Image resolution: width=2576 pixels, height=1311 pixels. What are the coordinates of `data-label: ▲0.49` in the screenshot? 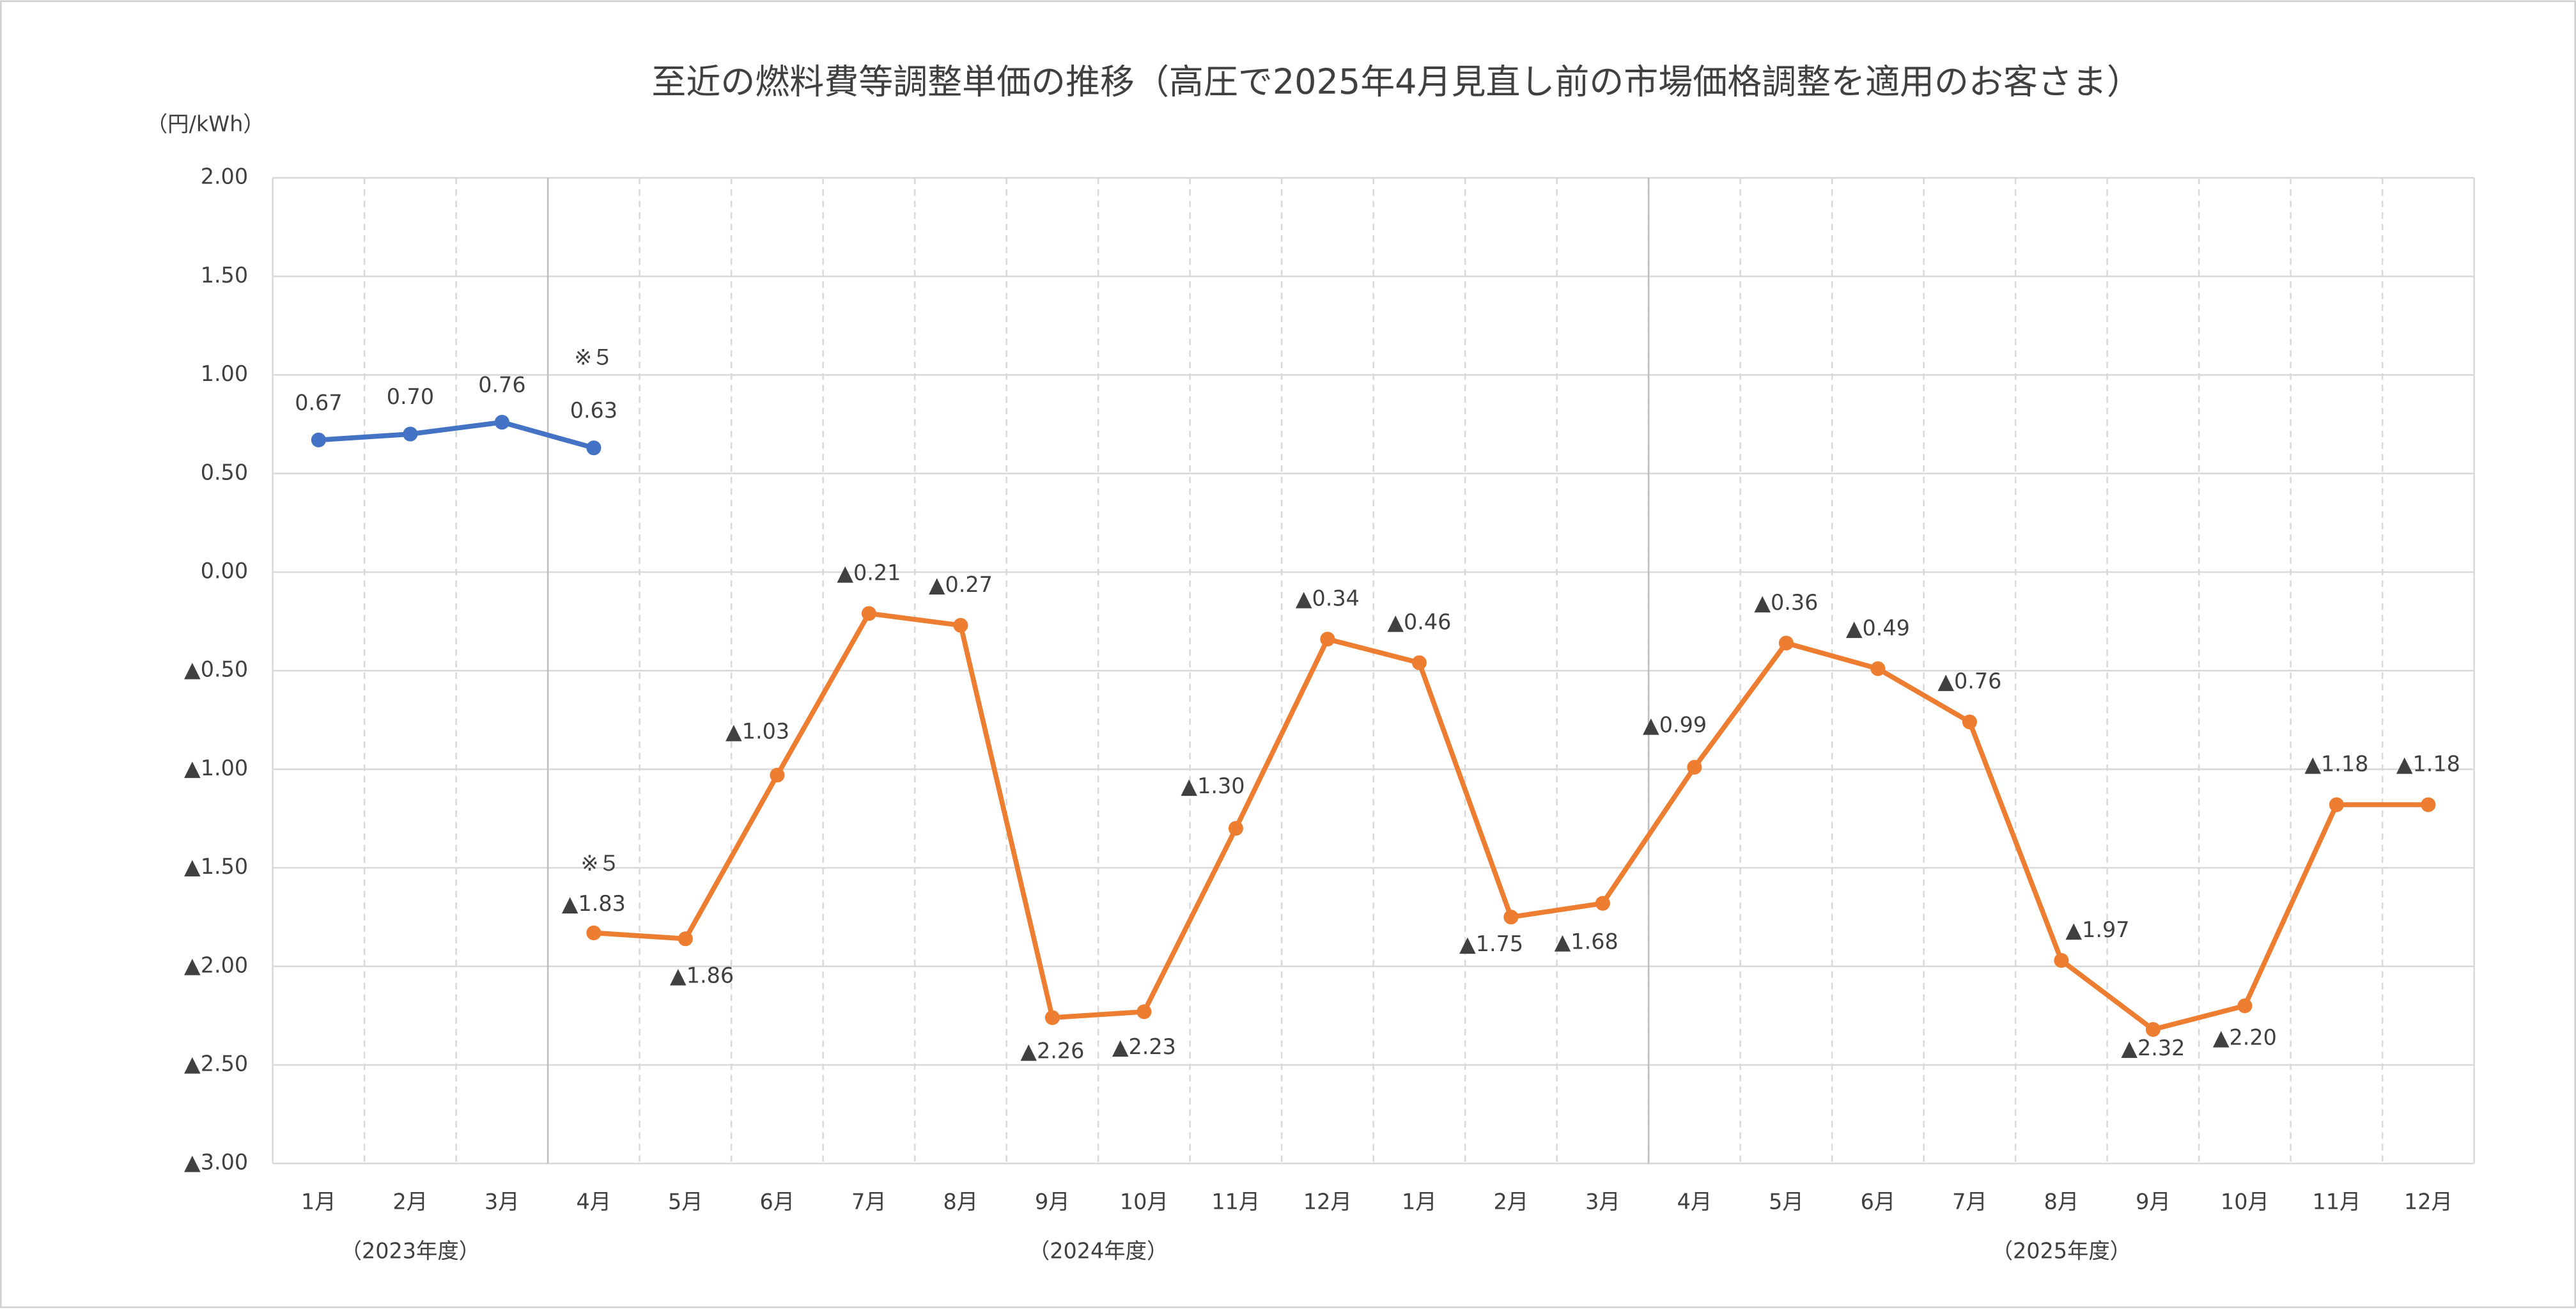 It's located at (1878, 628).